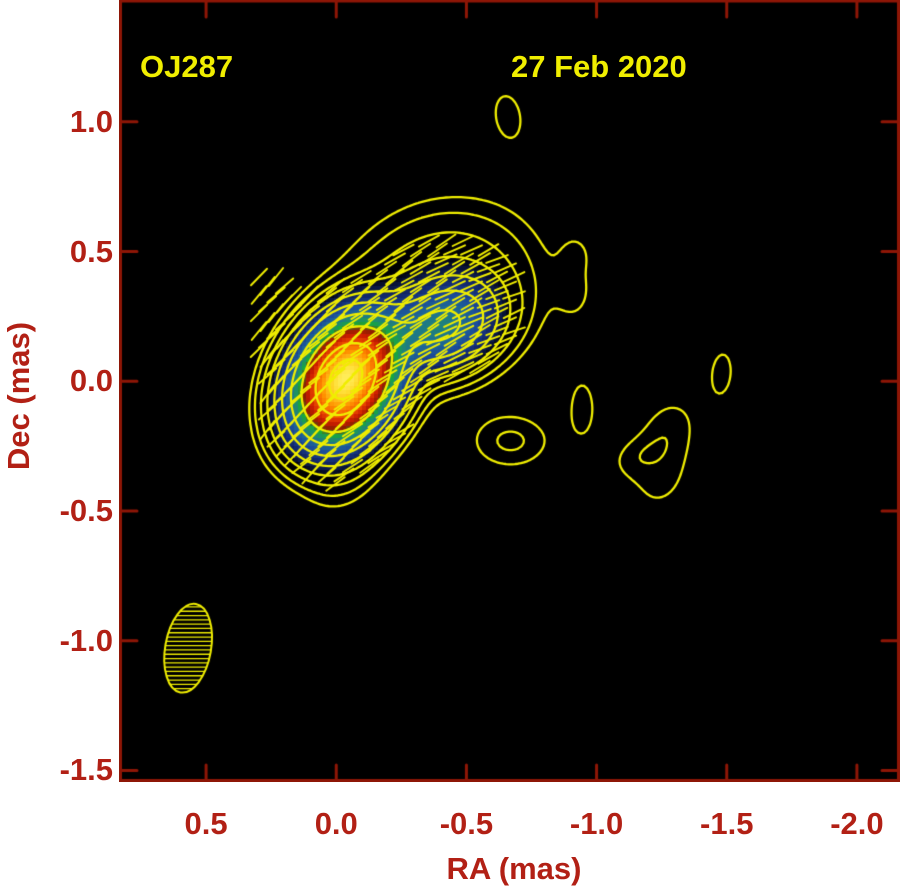 The image size is (902, 891). What do you see at coordinates (336, 823) in the screenshot?
I see `x-tick-label: 0.0` at bounding box center [336, 823].